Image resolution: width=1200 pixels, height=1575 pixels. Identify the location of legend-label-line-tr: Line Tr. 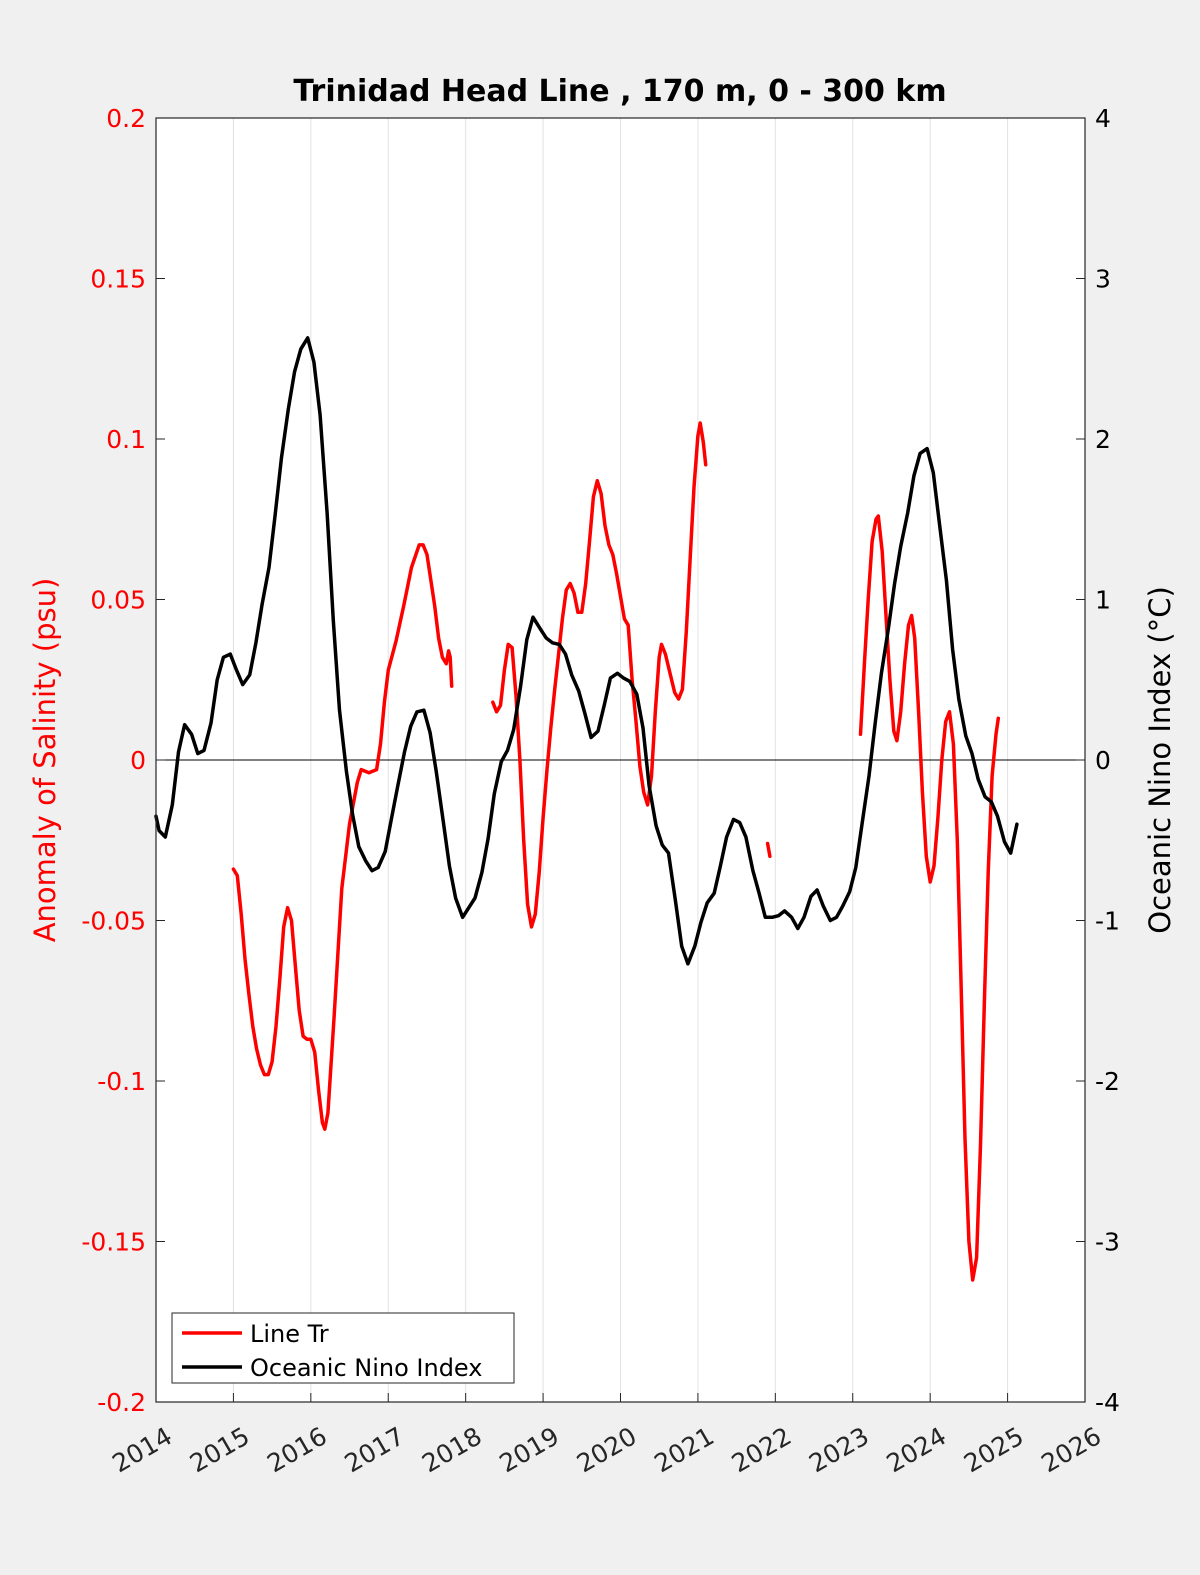
(289, 1334).